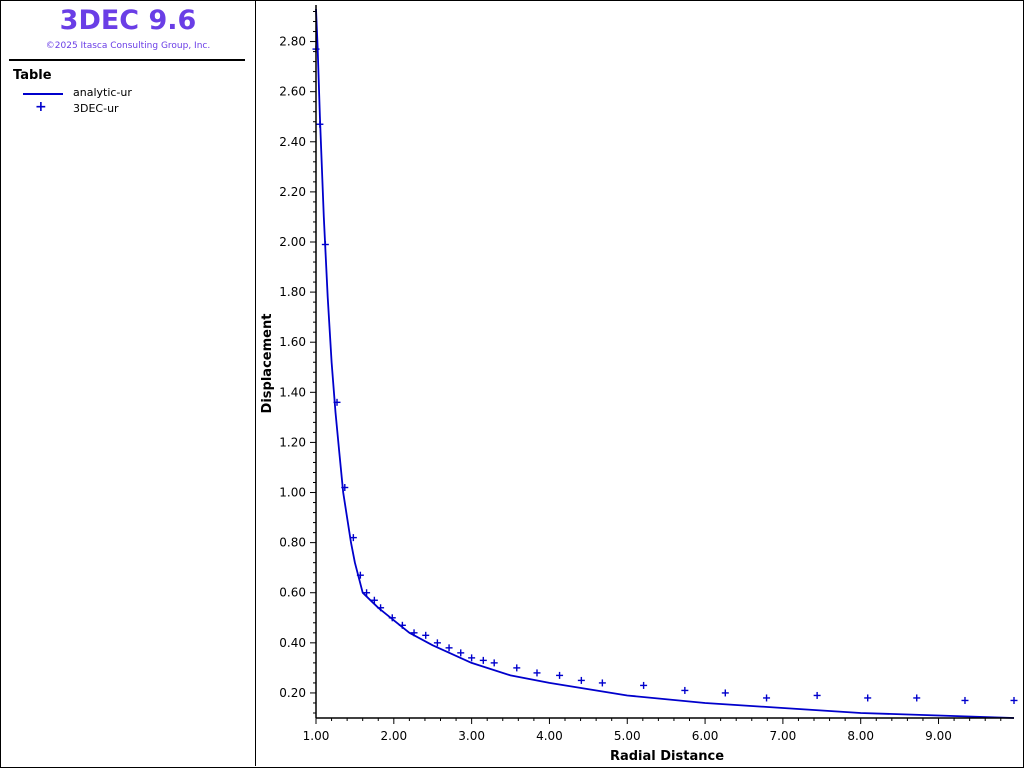  I want to click on y-tick-label: 1.40, so click(292, 392).